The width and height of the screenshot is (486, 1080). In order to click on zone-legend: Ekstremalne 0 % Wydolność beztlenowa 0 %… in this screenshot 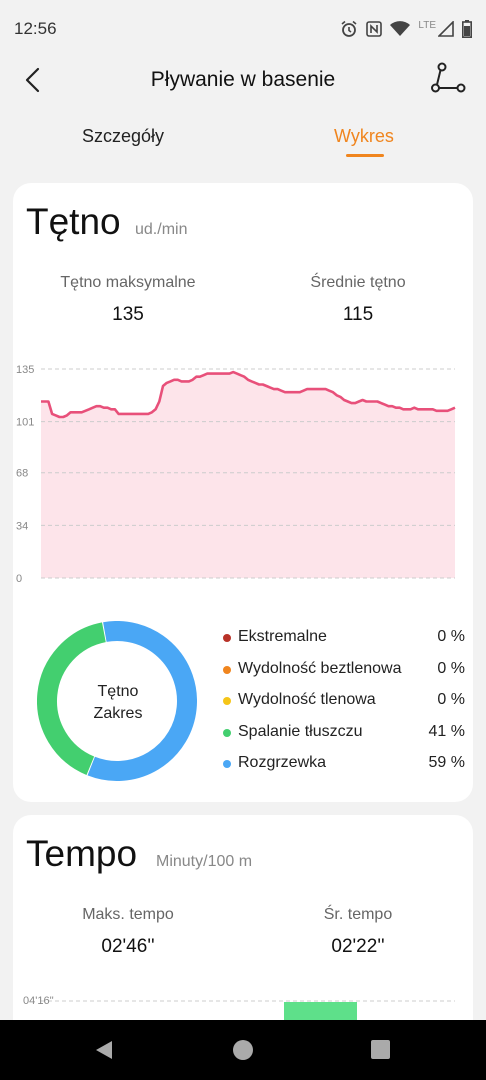, I will do `click(343, 707)`.